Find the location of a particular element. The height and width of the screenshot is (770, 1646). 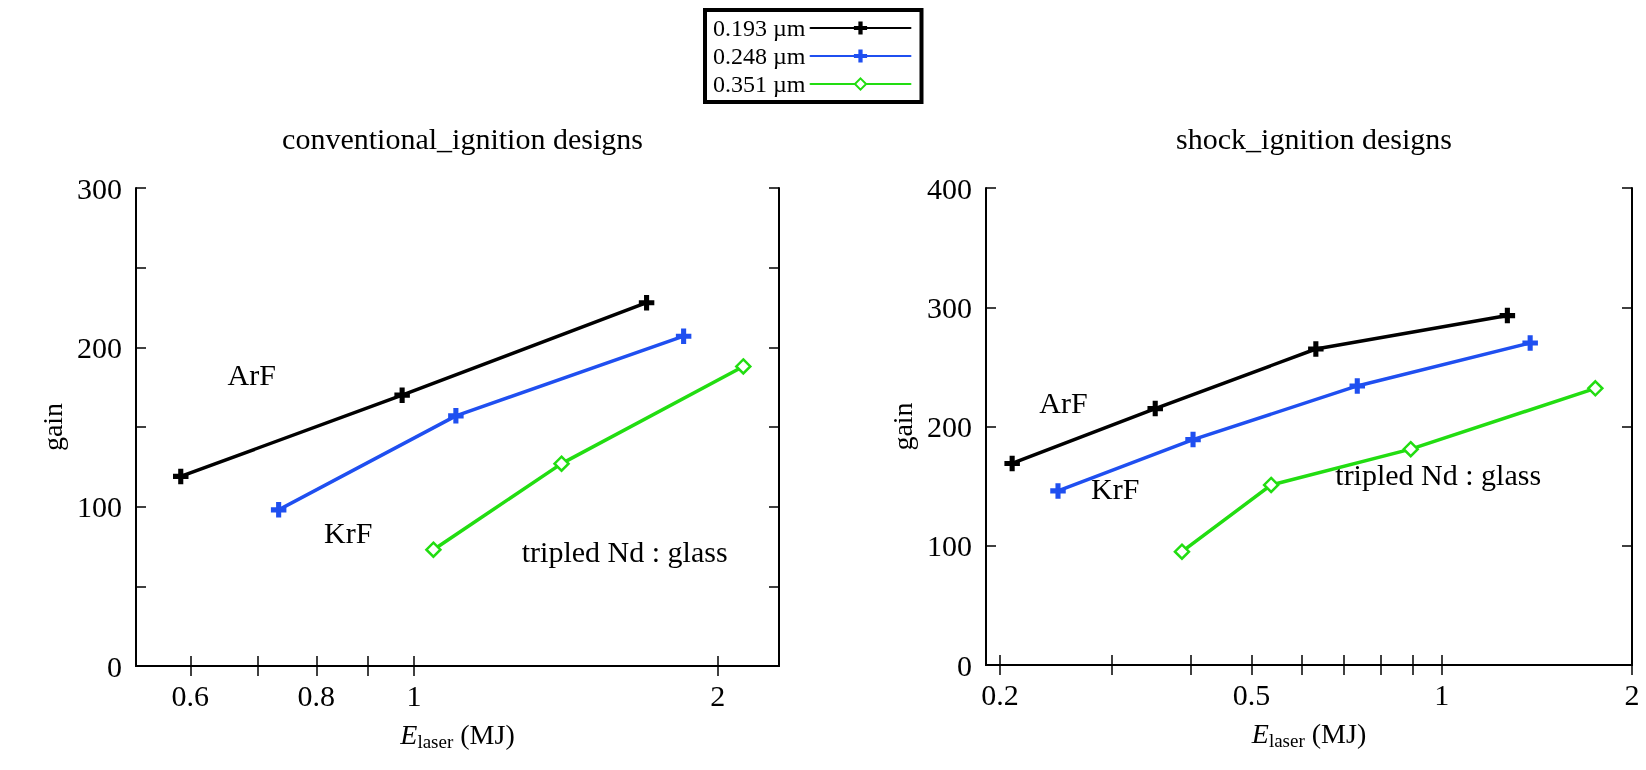

x-tick-label: 0.5 is located at coordinates (1251, 694).